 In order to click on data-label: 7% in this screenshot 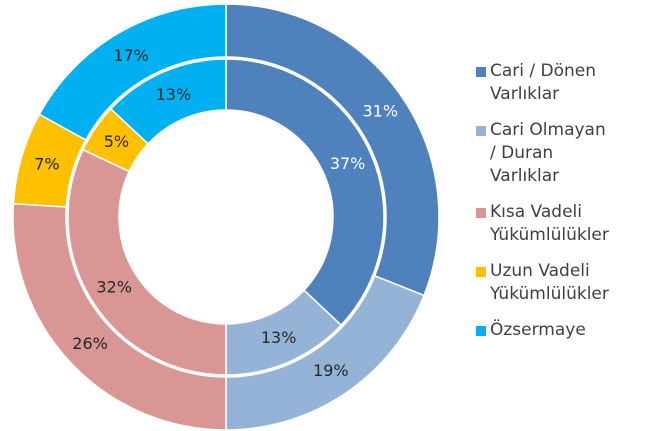, I will do `click(46, 163)`.